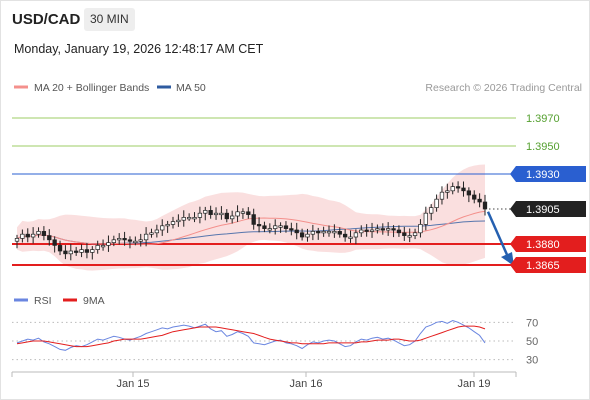 Image resolution: width=590 pixels, height=400 pixels. I want to click on price-tag-1.3905, so click(551, 209).